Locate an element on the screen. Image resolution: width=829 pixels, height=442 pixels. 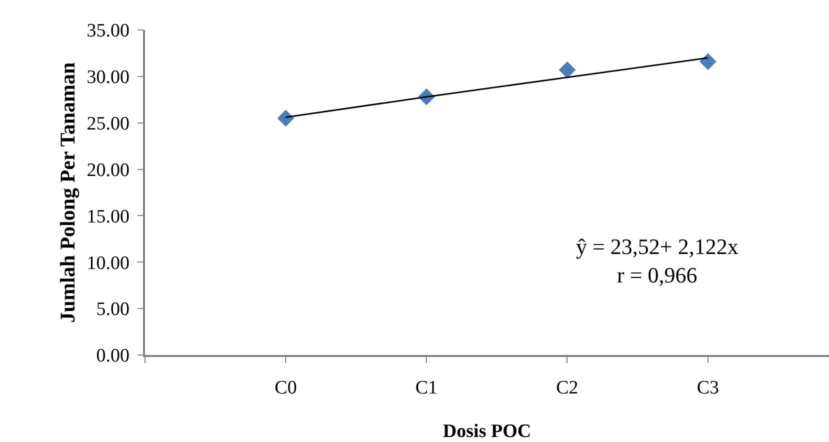
x-tick-label: C1 is located at coordinates (426, 388).